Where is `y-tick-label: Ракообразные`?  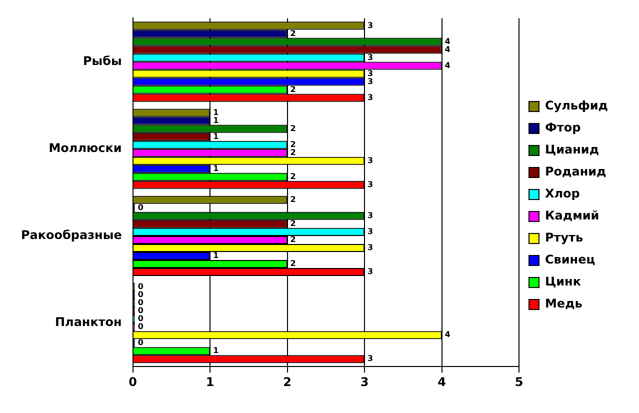
y-tick-label: Ракообразные is located at coordinates (71, 235).